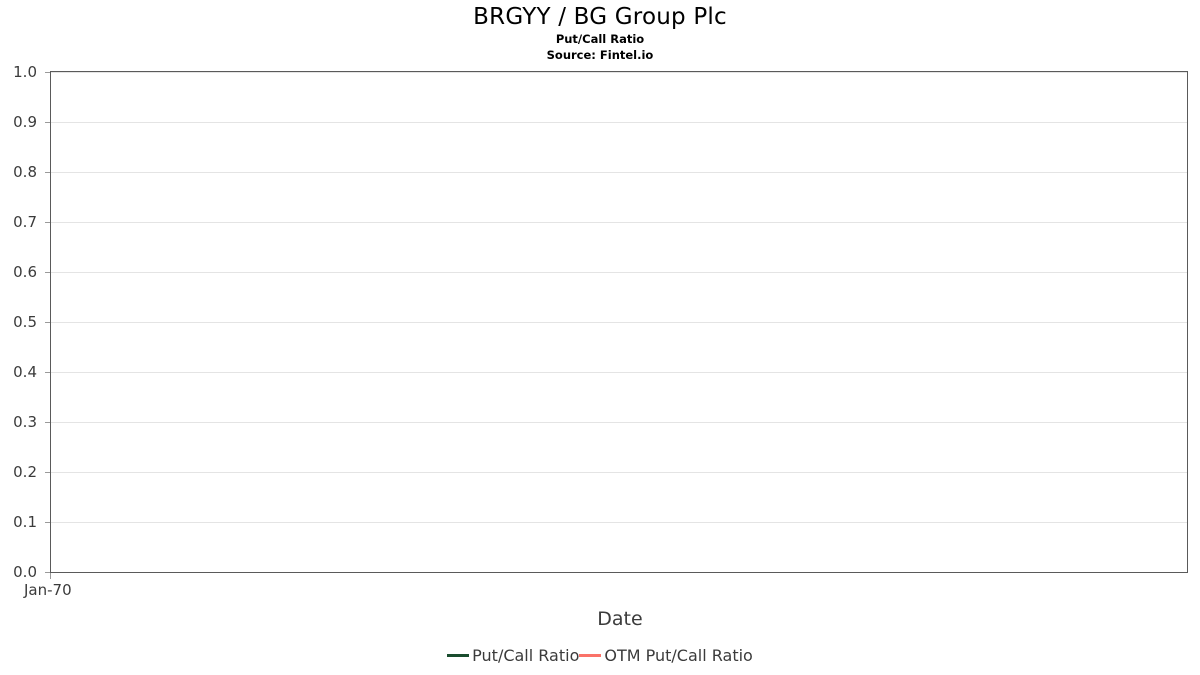 The width and height of the screenshot is (1200, 675). I want to click on y-axis: 1.0 0.9 0.8 0.7 0.6 0.5 0.4 0.3 0.2 0.1 0.0, so click(25, 322).